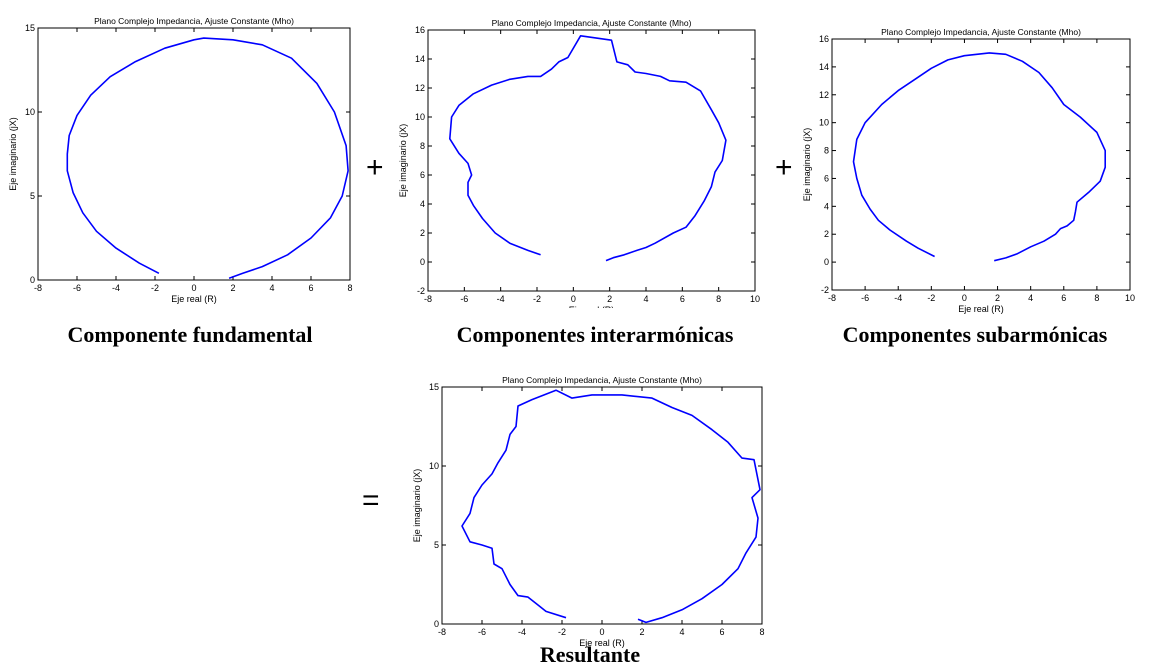 The image size is (1154, 672). What do you see at coordinates (590, 654) in the screenshot?
I see `caption-resultant: Resultante` at bounding box center [590, 654].